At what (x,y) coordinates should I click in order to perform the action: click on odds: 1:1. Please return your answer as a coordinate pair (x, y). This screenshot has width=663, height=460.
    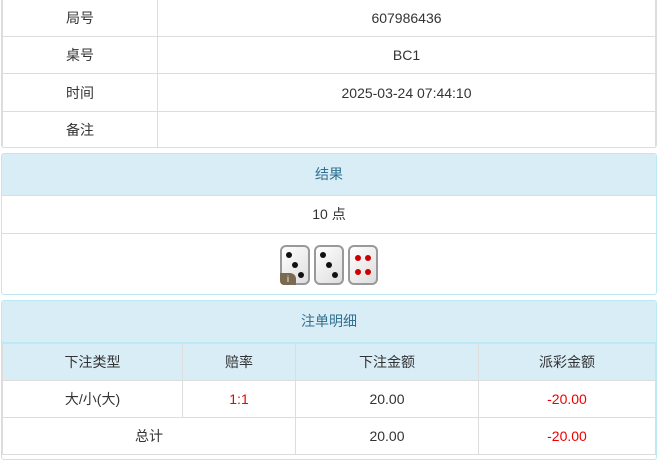
    Looking at the image, I should click on (239, 399).